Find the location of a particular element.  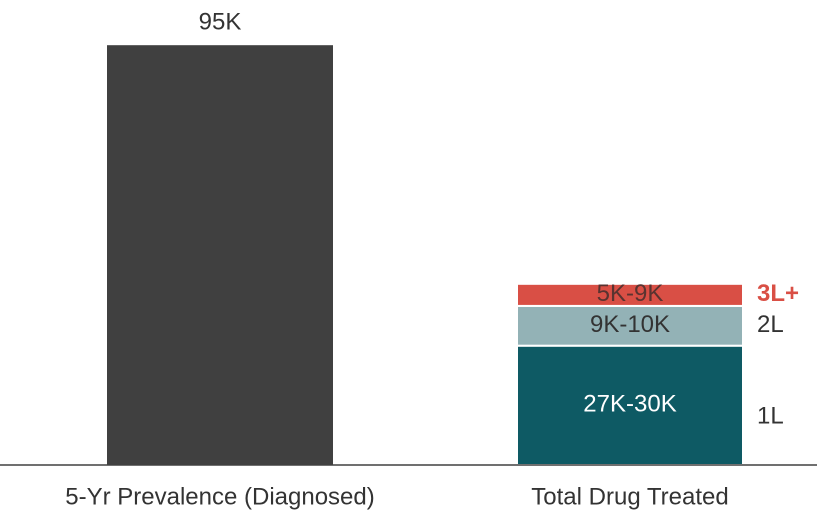

x-tick-label: Total Drug Treated is located at coordinates (629, 496).